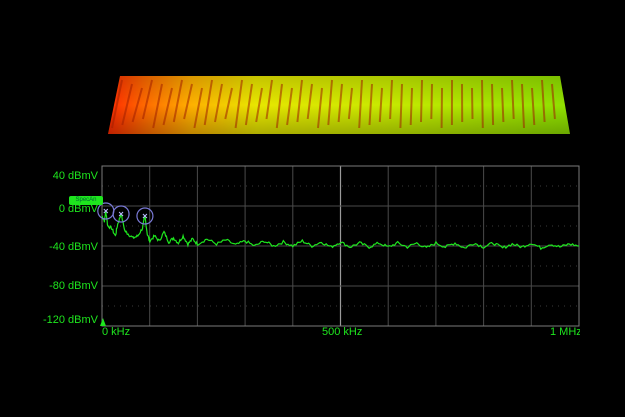 This screenshot has height=417, width=625. I want to click on y-tick-label-40: 40 dBmV, so click(75, 176).